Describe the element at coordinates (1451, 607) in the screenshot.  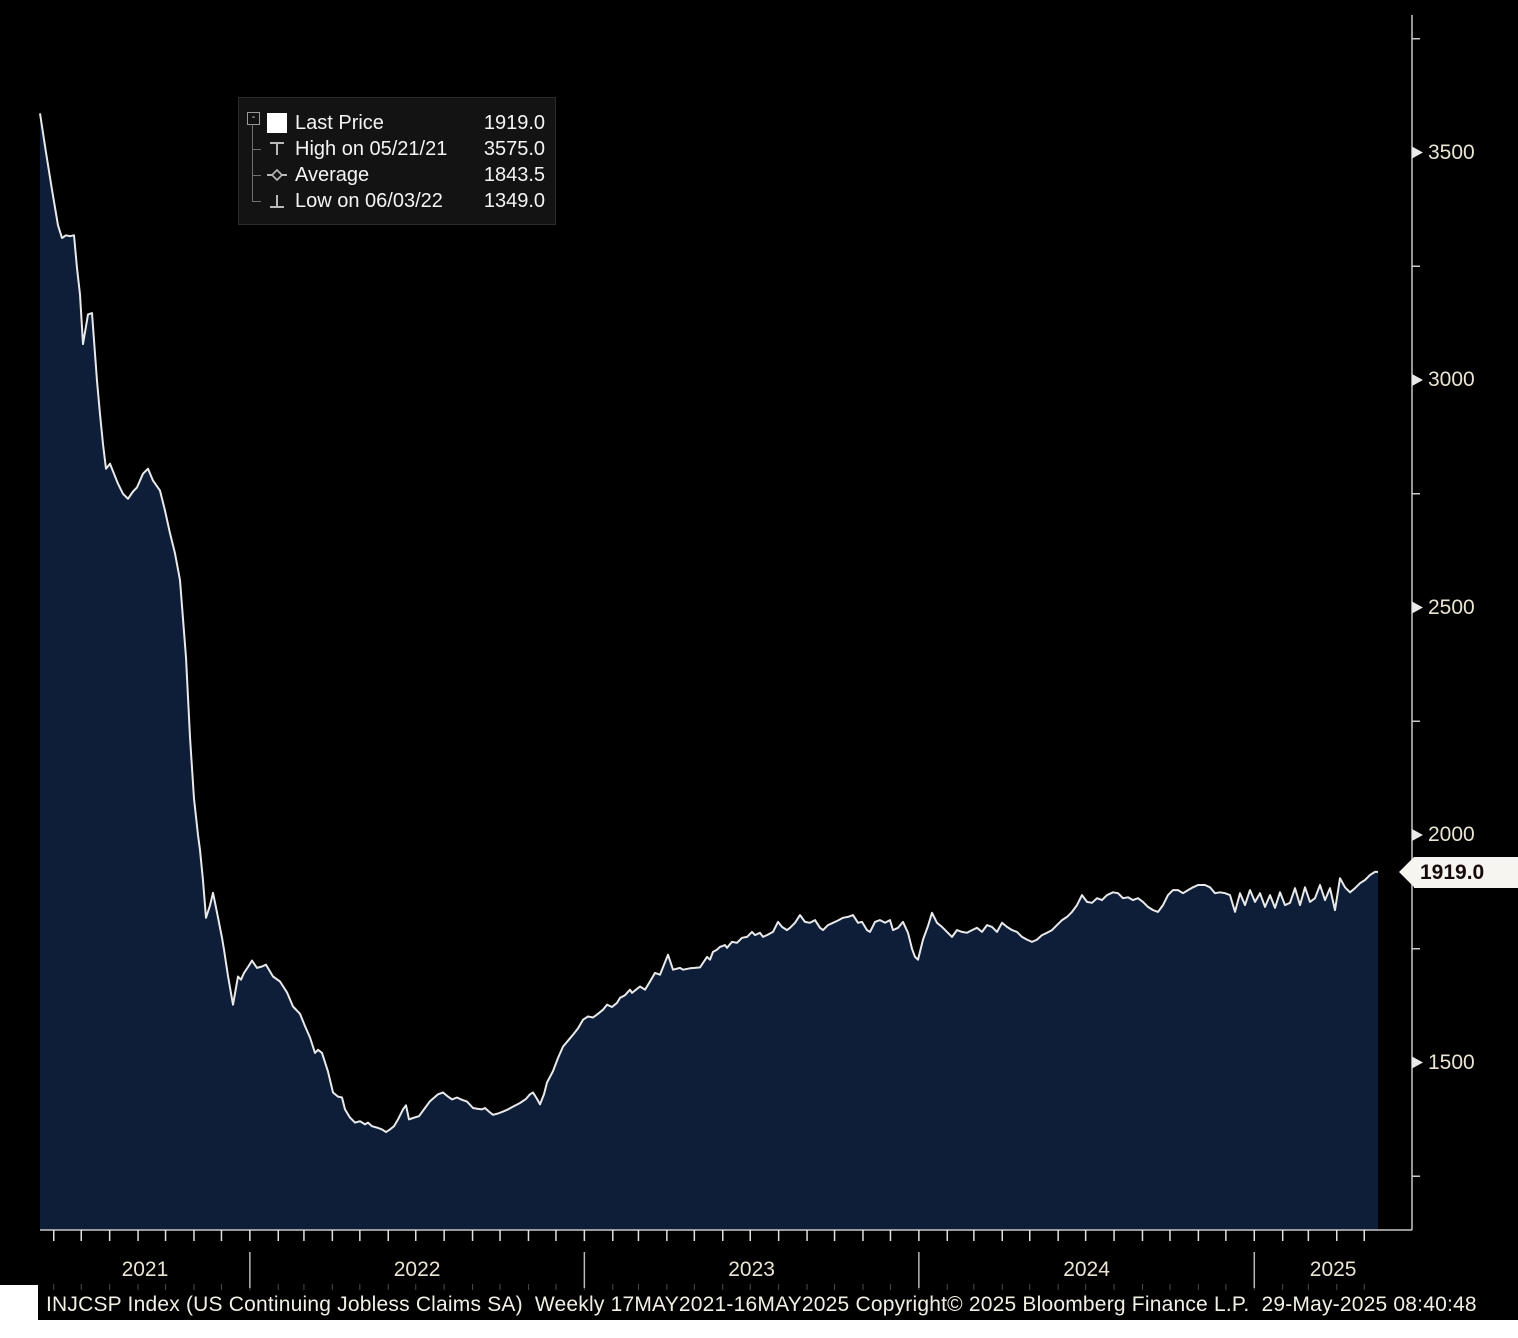
I see `y-tick-label: 2500` at that location.